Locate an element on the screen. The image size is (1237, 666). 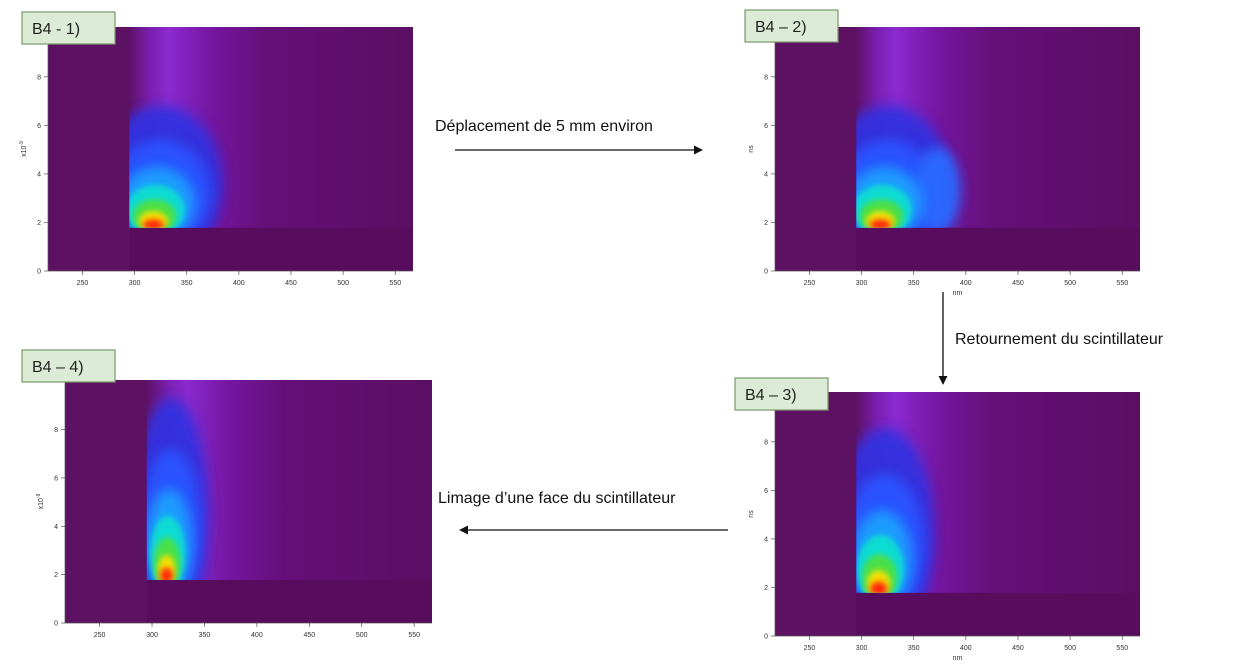
arrow-label: Retournement du scintillateur is located at coordinates (1059, 339).